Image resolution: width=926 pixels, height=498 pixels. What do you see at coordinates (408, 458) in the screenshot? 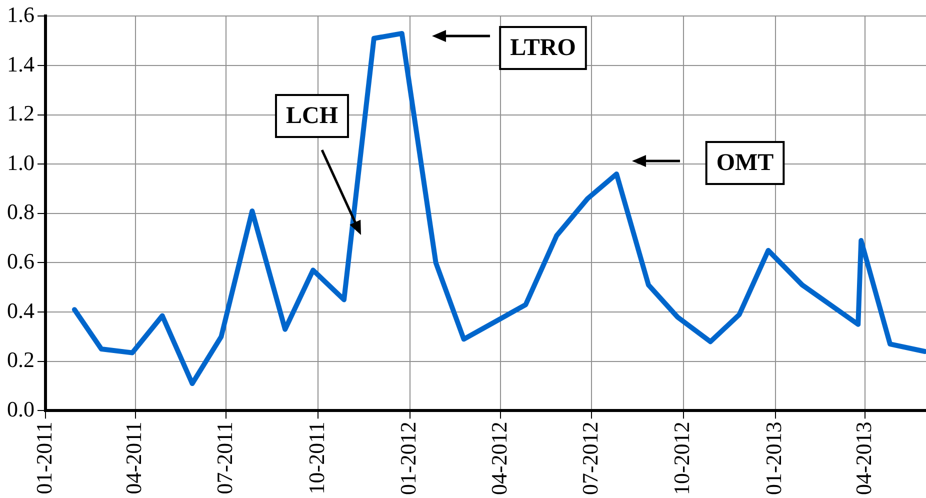
I see `x-tick-label: 01-2012` at bounding box center [408, 458].